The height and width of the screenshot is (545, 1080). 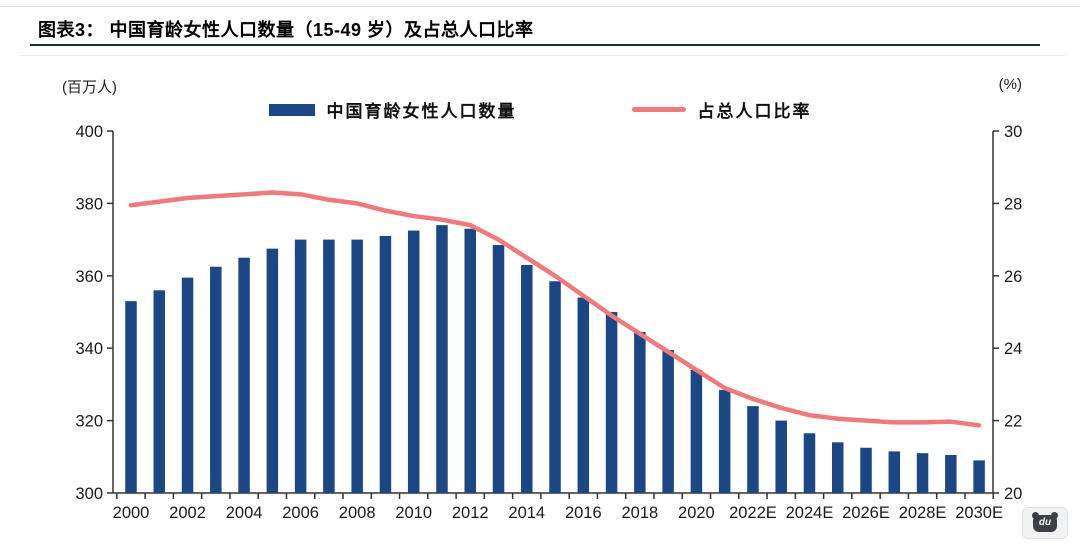 What do you see at coordinates (754, 111) in the screenshot?
I see `legend-line-label: 占总人口比率` at bounding box center [754, 111].